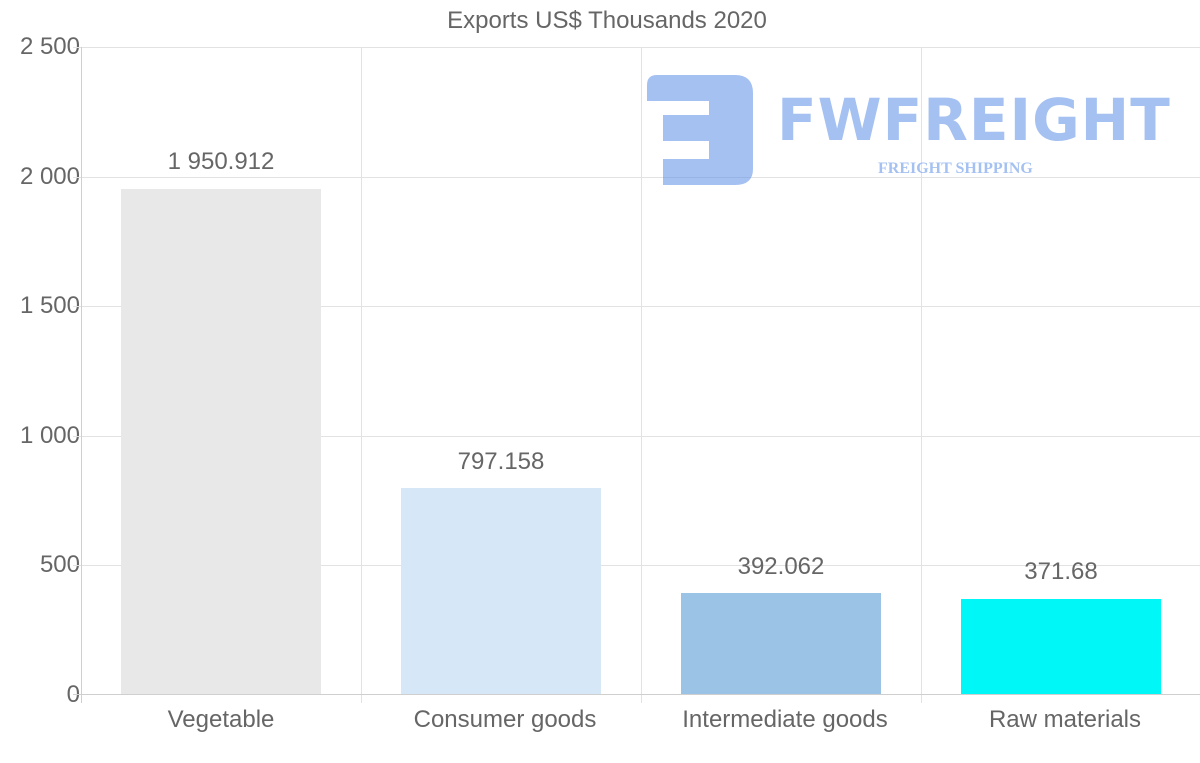  I want to click on chart-title: Exports US$ Thousands 2020, so click(607, 20).